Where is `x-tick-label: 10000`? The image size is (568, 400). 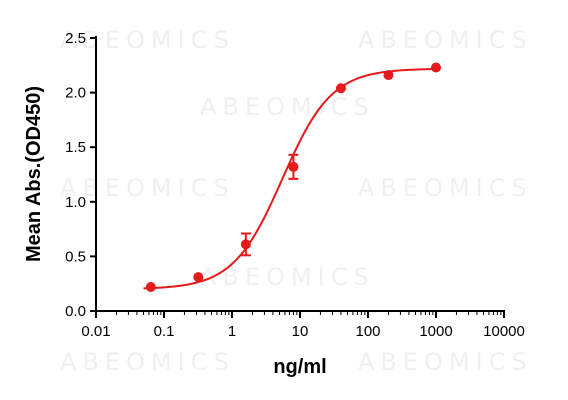
x-tick-label: 10000 is located at coordinates (504, 331).